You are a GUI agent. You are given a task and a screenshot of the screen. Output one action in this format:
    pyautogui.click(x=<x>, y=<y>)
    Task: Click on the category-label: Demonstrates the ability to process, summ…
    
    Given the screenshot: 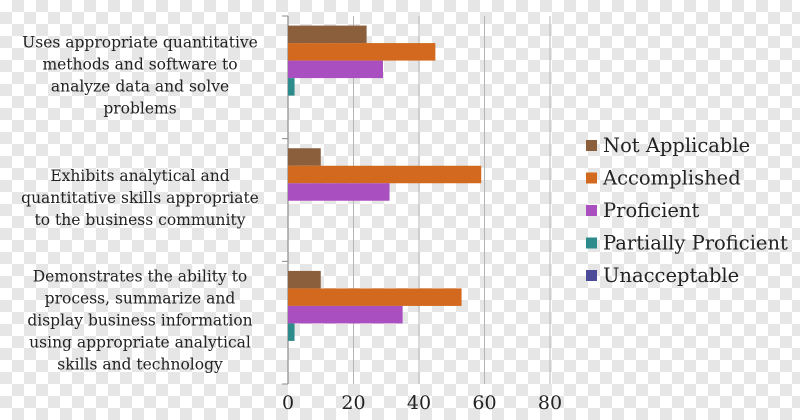 What is the action you would take?
    pyautogui.click(x=139, y=321)
    